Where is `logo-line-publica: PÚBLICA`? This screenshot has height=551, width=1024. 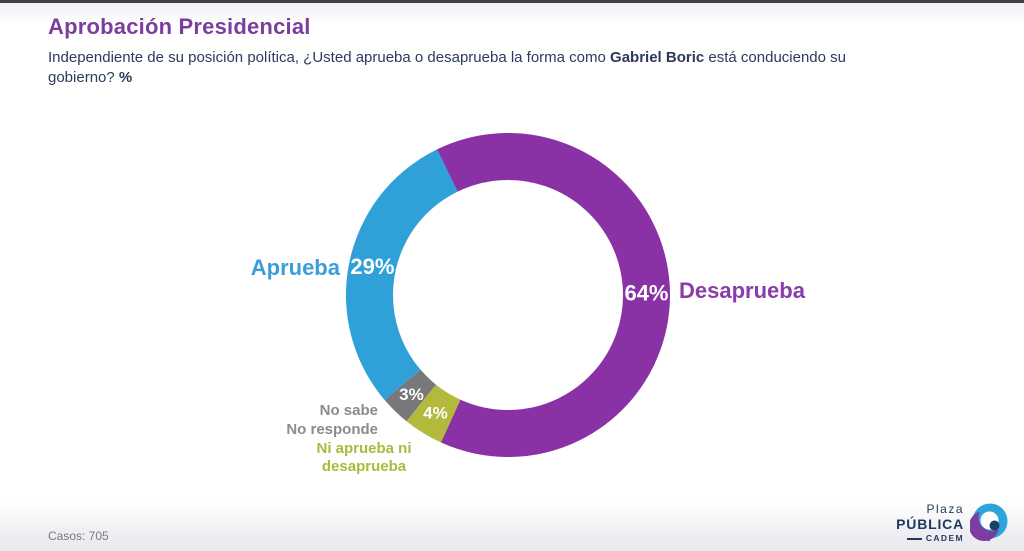 logo-line-publica: PÚBLICA is located at coordinates (930, 524).